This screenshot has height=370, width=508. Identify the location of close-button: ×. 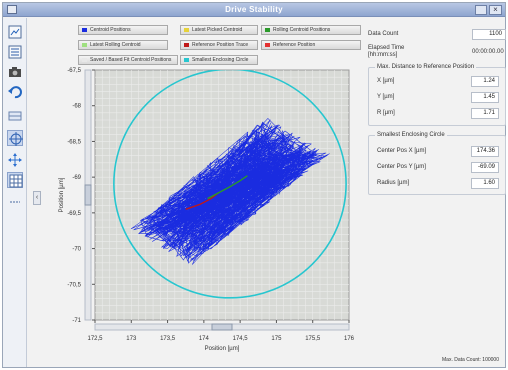
(495, 10).